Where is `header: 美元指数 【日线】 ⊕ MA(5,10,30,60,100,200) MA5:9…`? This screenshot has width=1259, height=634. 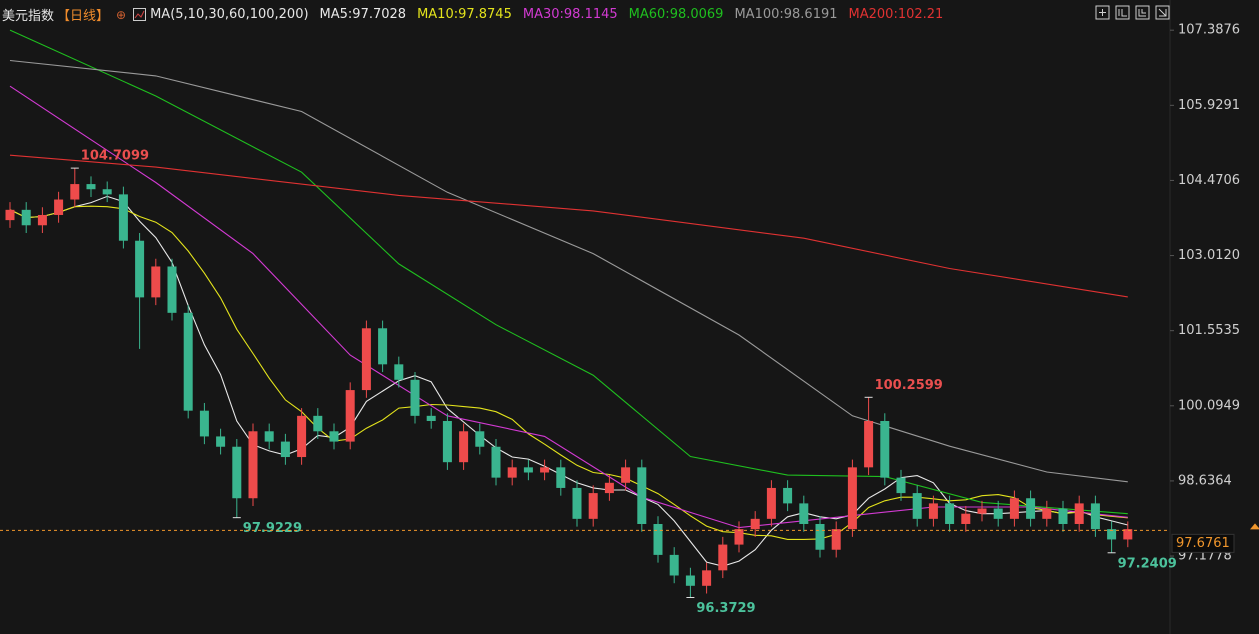
header: 美元指数 【日线】 ⊕ MA(5,10,30,60,100,200) MA5:9… is located at coordinates (472, 14).